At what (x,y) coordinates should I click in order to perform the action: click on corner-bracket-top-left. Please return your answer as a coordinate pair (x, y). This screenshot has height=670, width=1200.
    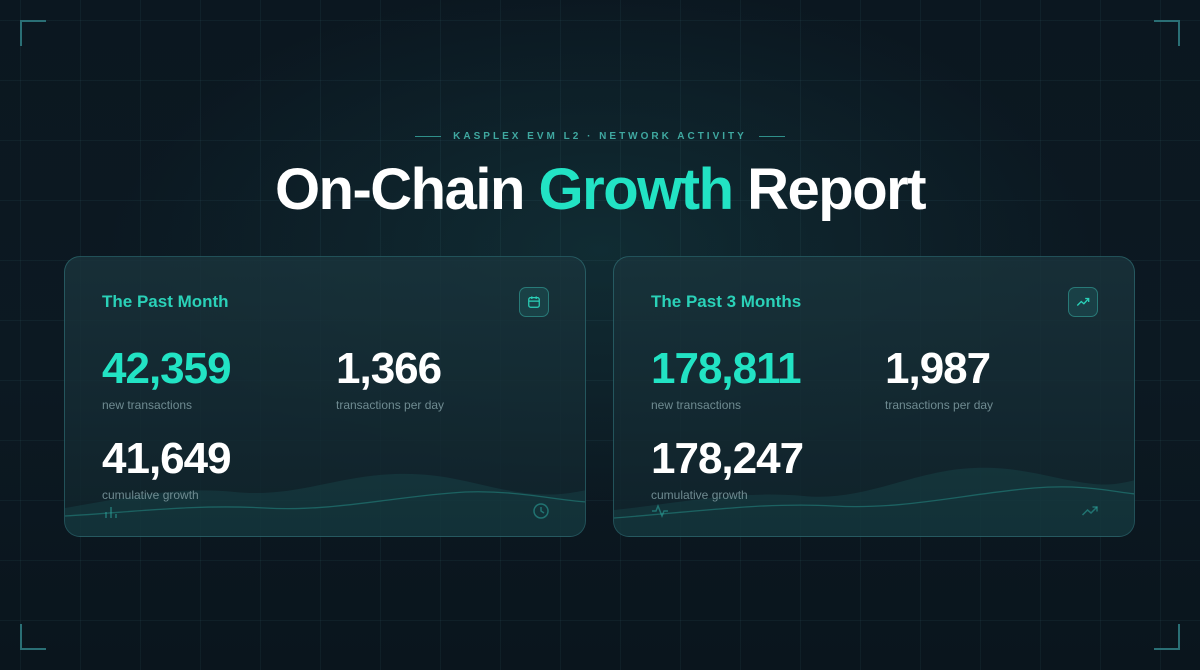
    Looking at the image, I should click on (33, 33).